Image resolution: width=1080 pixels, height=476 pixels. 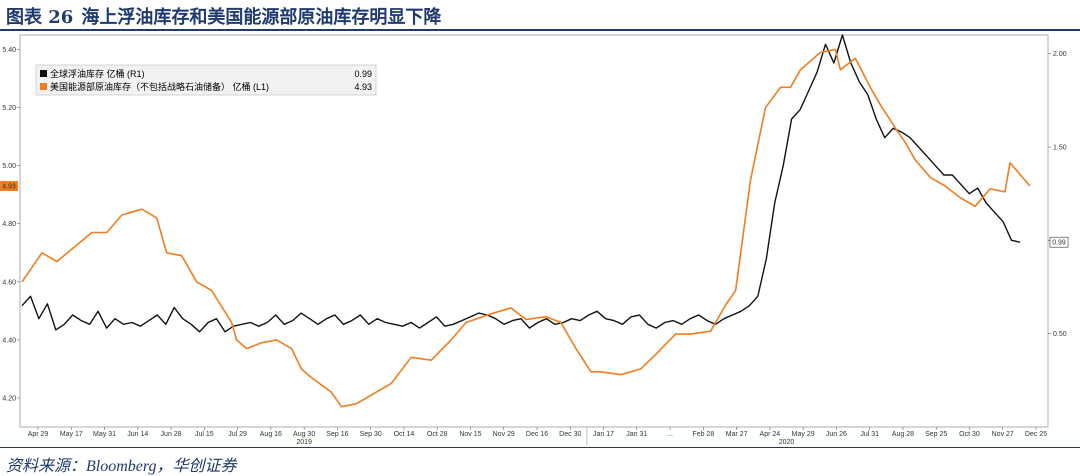 What do you see at coordinates (9, 224) in the screenshot?
I see `left-tick-label: 4.80` at bounding box center [9, 224].